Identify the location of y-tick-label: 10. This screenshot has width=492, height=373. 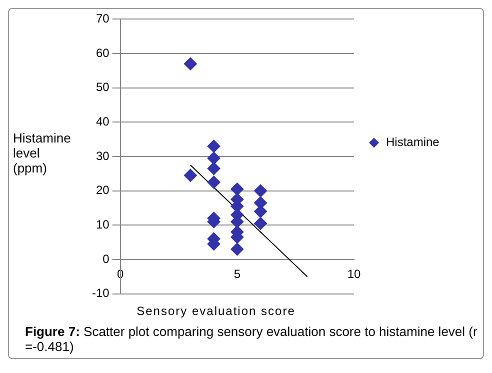
(103, 224).